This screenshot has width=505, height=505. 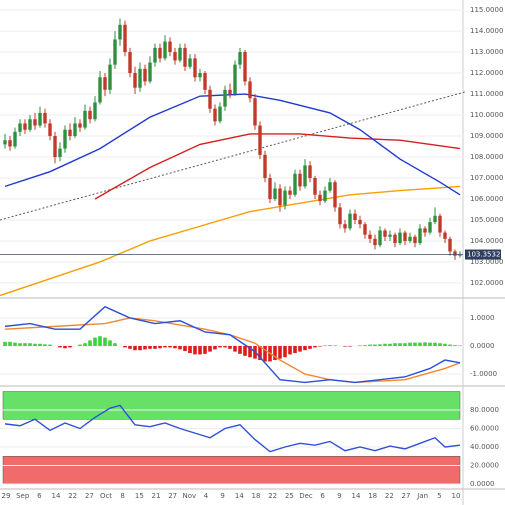 What do you see at coordinates (486, 178) in the screenshot?
I see `y-tick-label: 107.0000` at bounding box center [486, 178].